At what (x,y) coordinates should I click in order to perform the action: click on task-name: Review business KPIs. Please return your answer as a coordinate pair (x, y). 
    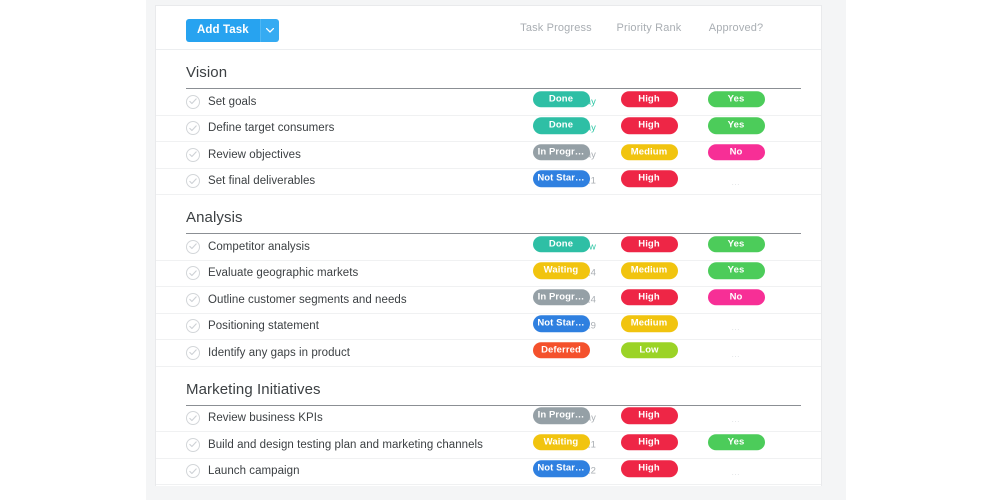
    Looking at the image, I should click on (265, 418).